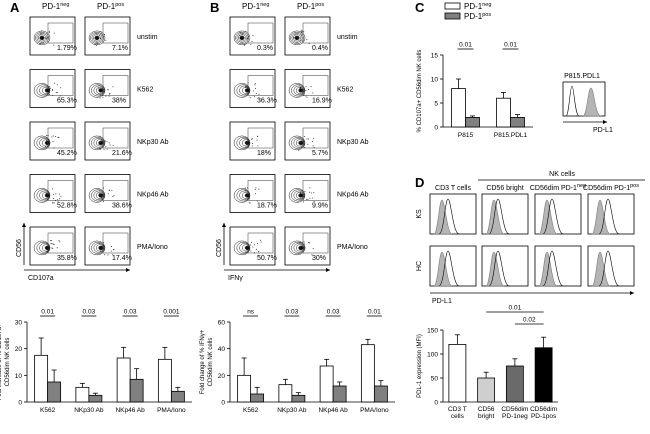 Image resolution: width=650 pixels, height=434 pixels. What do you see at coordinates (457, 373) in the screenshot?
I see `bar-value` at bounding box center [457, 373].